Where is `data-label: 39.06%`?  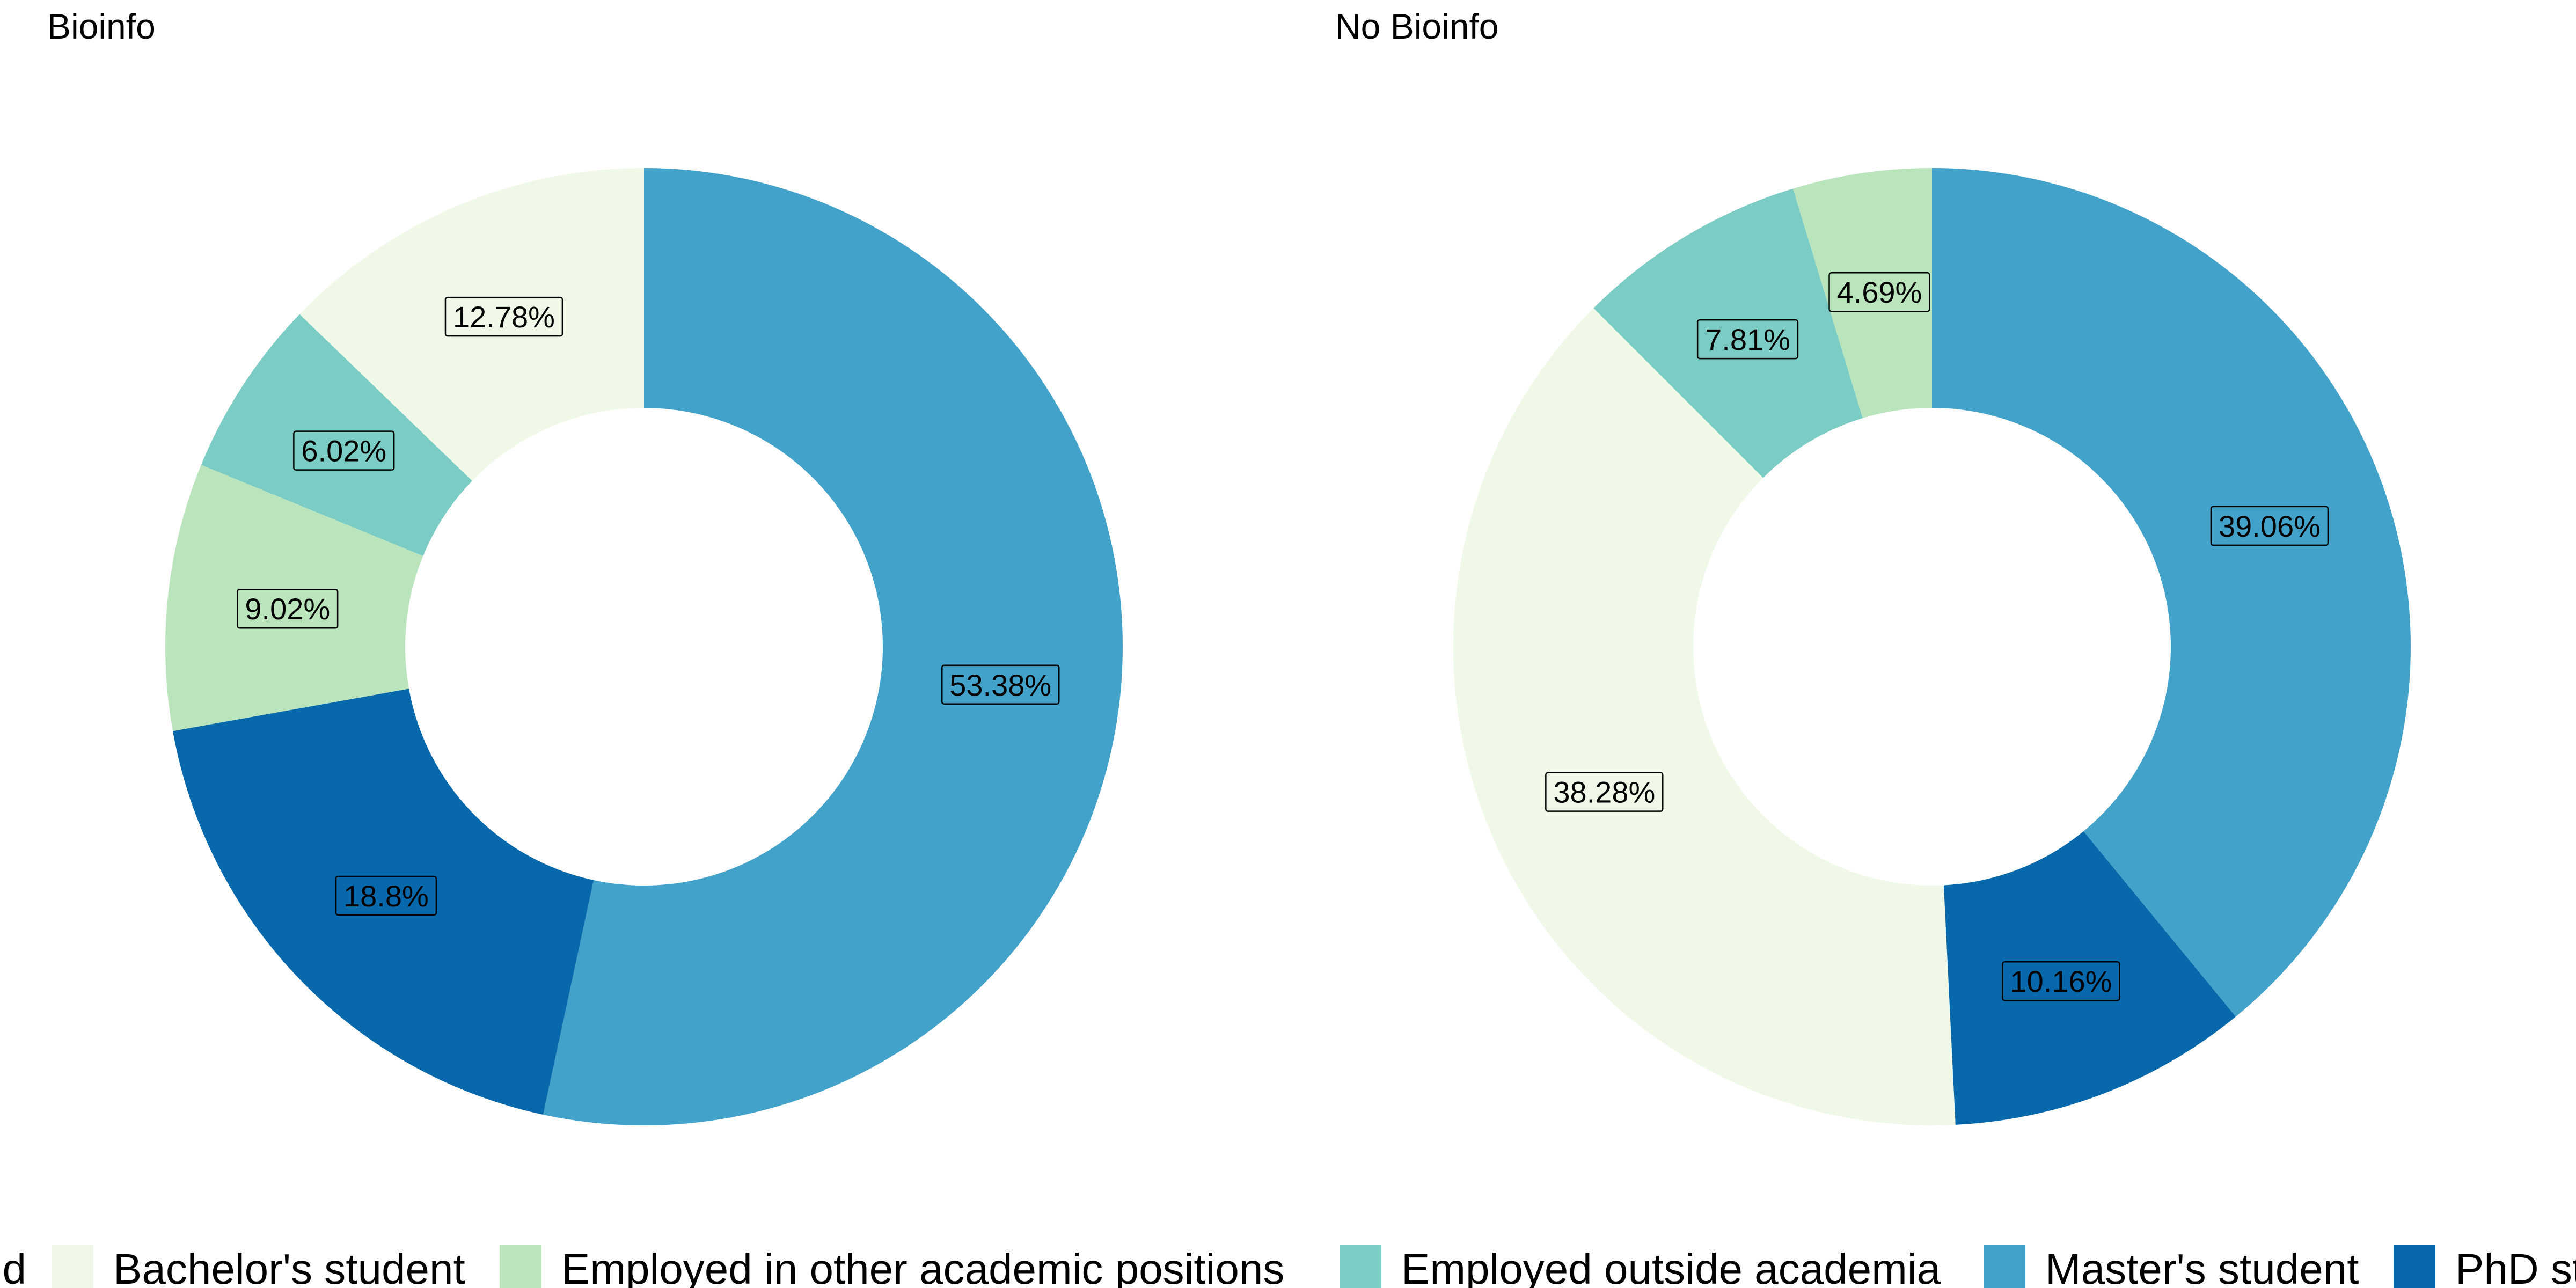
data-label: 39.06% is located at coordinates (2269, 526).